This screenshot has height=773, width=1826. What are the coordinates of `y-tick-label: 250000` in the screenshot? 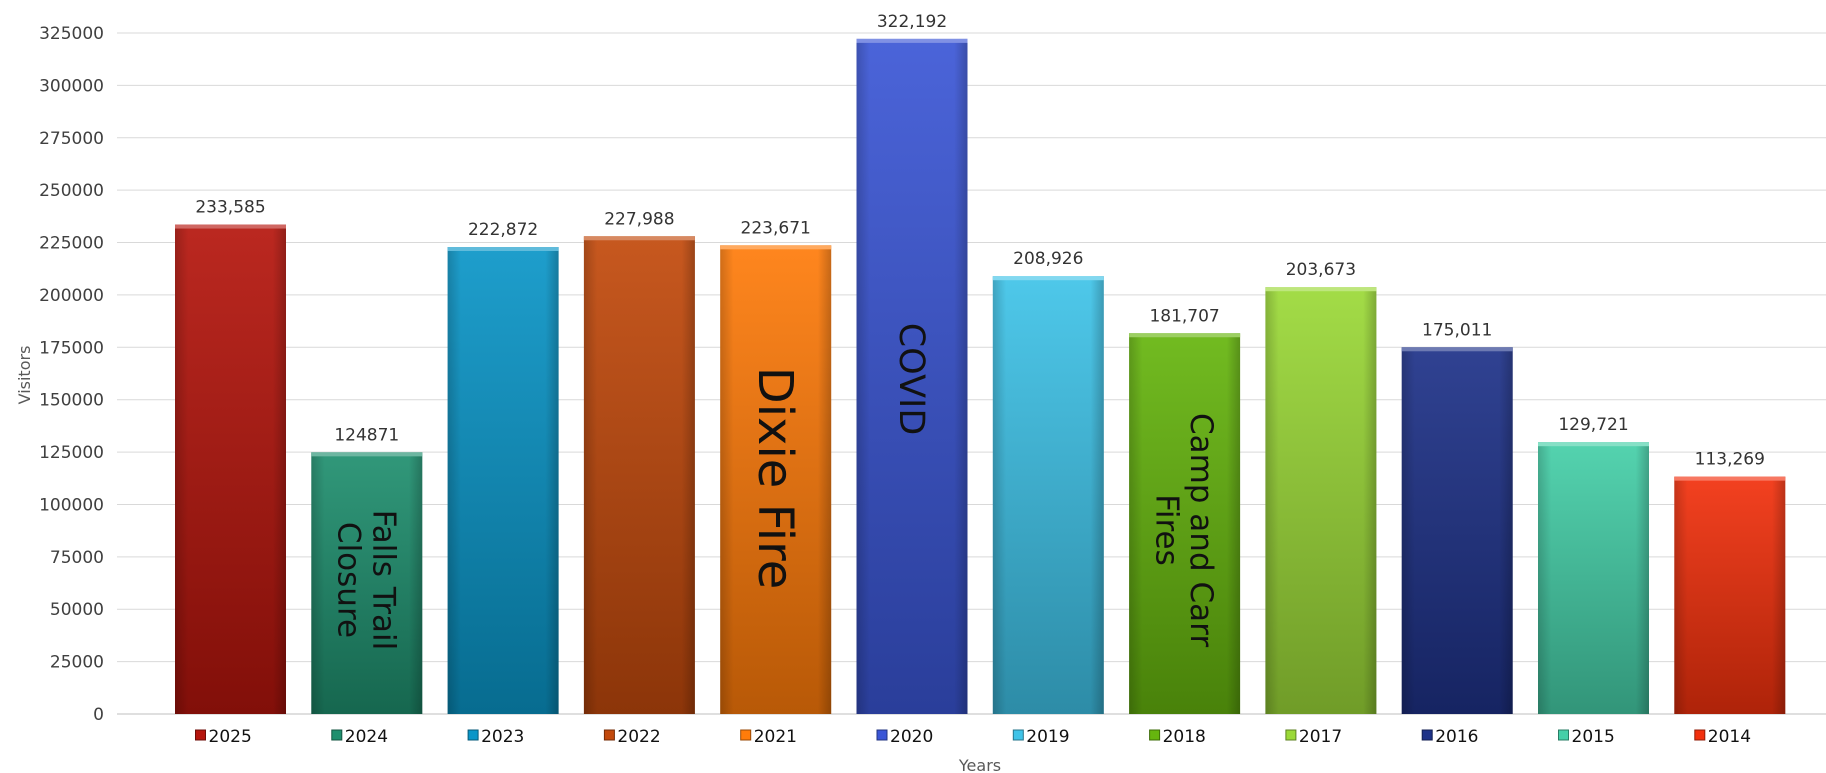 It's located at (71, 191).